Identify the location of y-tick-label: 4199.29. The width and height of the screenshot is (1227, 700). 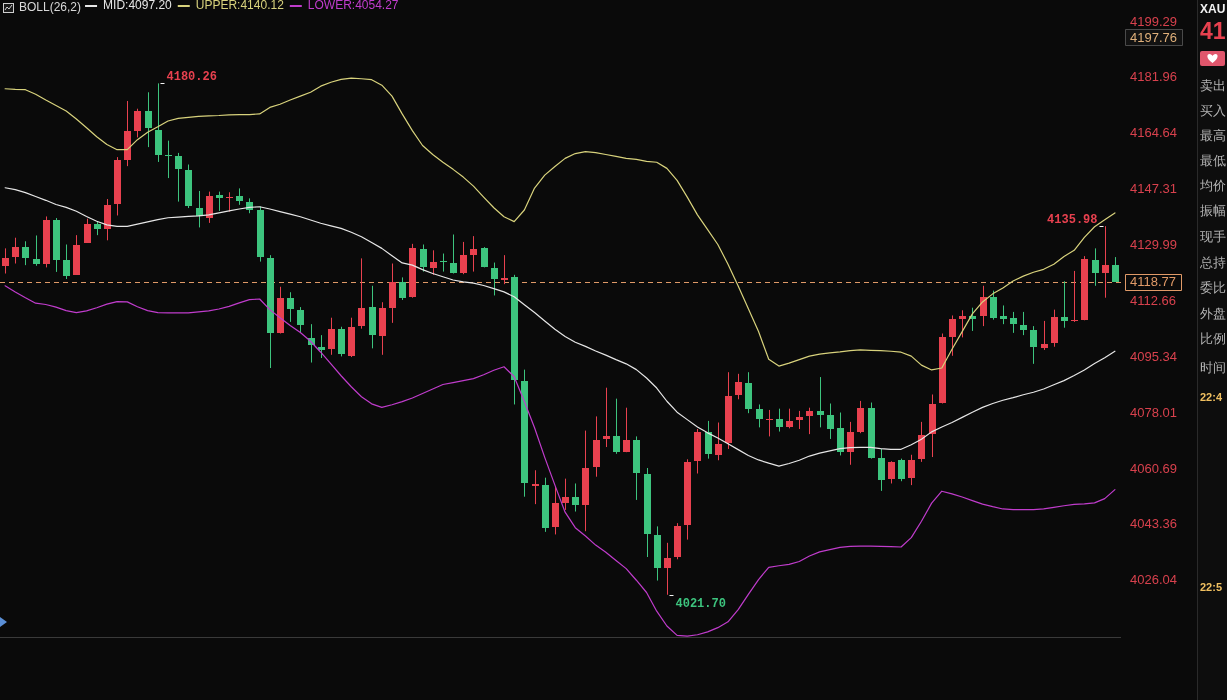
(1153, 21).